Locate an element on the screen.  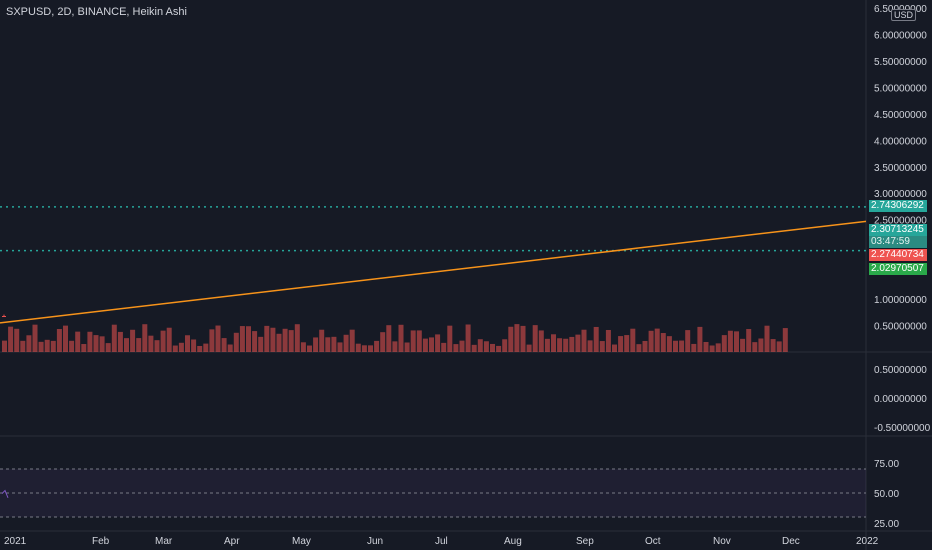
time-axis-label: 2022 is located at coordinates (867, 541).